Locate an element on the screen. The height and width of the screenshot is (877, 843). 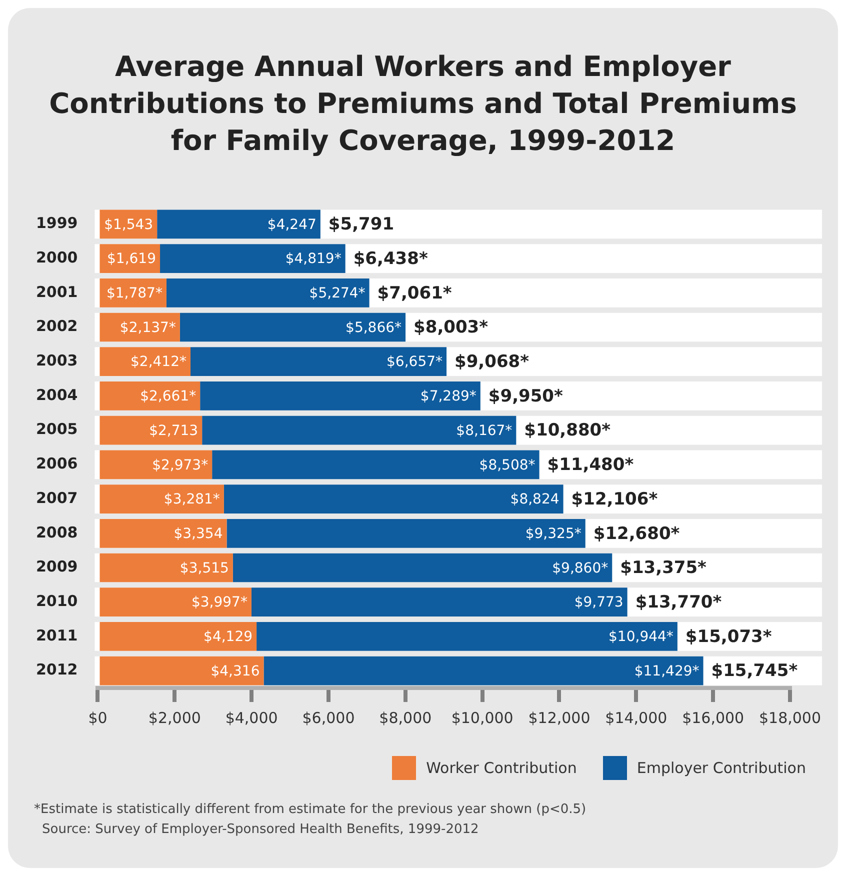
x-tick-label: $8,000 is located at coordinates (405, 717).